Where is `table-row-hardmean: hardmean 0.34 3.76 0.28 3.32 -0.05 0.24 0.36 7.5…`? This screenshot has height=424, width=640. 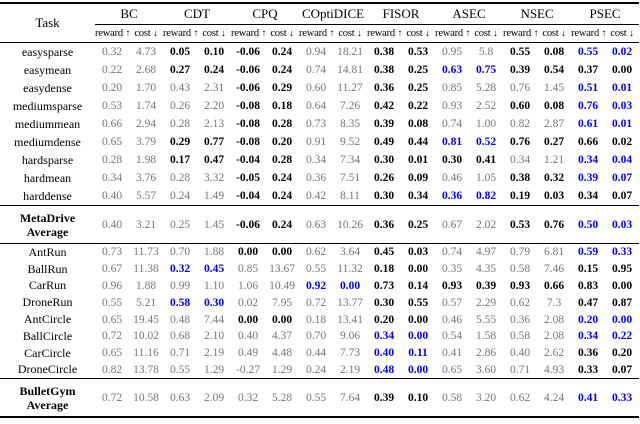
table-row-hardmean: hardmean 0.34 3.76 0.28 3.32 -0.05 0.24 0.36 7.5… is located at coordinates (319, 178).